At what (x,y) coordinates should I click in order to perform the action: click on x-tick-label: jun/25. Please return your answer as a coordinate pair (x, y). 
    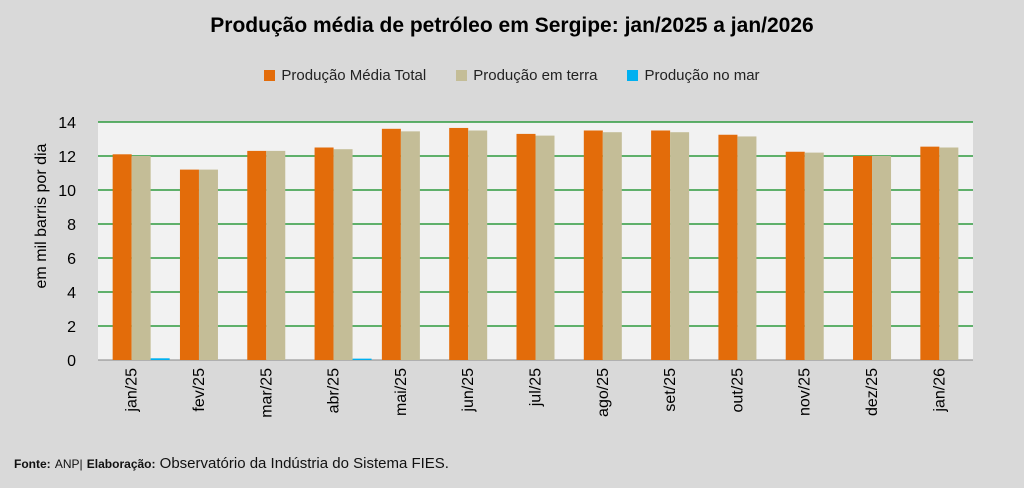
    Looking at the image, I should click on (468, 390).